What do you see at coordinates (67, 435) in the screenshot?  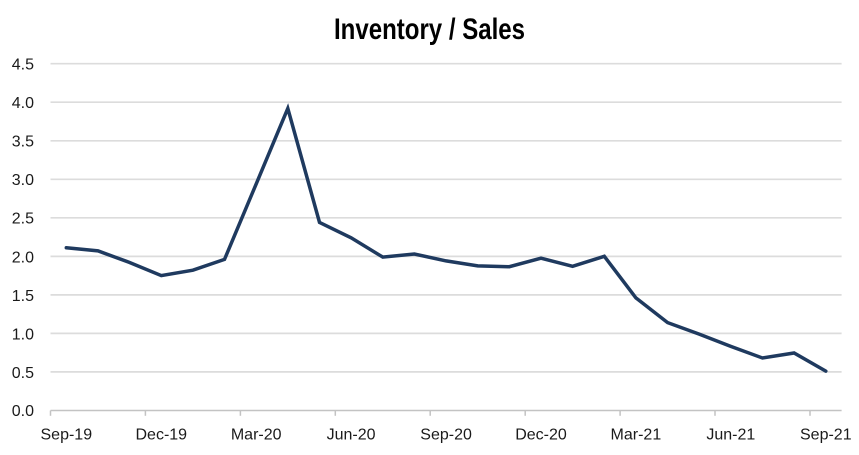 I see `svg-text: Sep-19` at bounding box center [67, 435].